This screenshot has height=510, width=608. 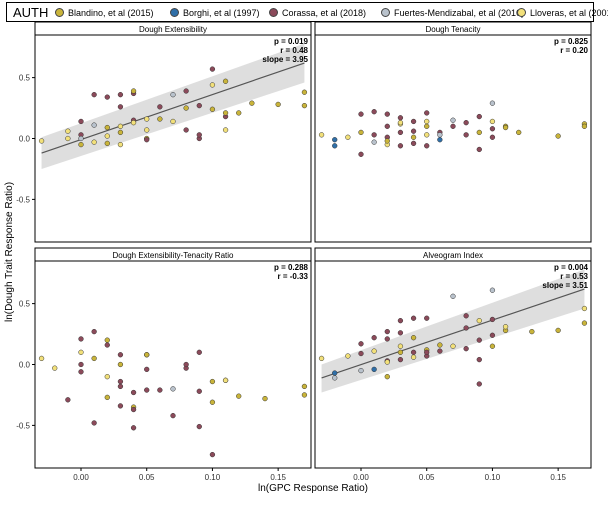 What do you see at coordinates (81, 477) in the screenshot?
I see `x-tick-label: 0.00` at bounding box center [81, 477].